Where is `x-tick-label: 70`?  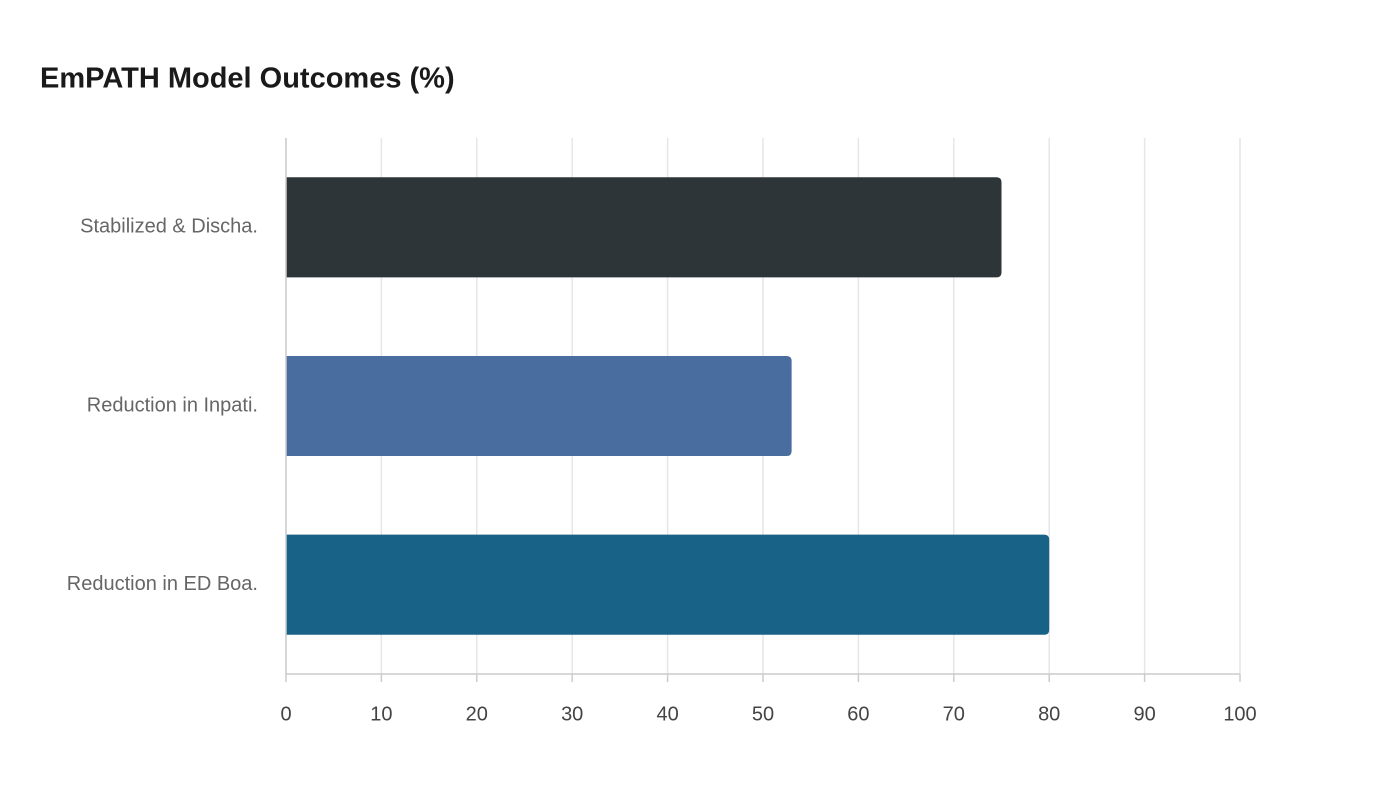 x-tick-label: 70 is located at coordinates (954, 714).